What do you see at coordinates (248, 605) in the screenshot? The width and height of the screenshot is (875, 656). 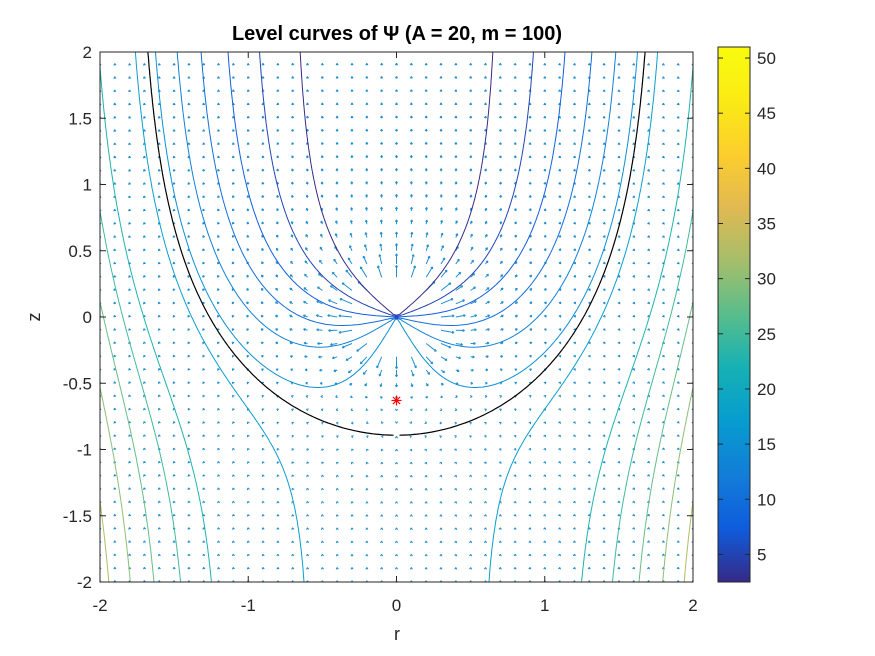 I see `x-tick-label: -1` at bounding box center [248, 605].